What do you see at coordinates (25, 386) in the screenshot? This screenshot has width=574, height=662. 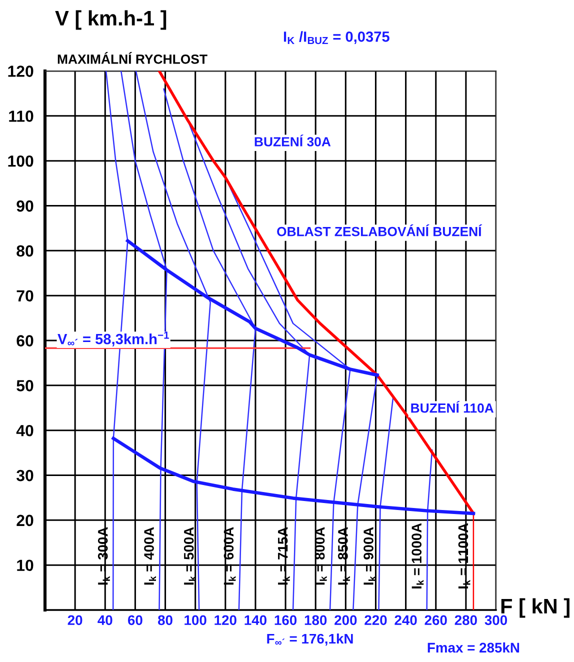 I see `y-tick-label: 50` at bounding box center [25, 386].